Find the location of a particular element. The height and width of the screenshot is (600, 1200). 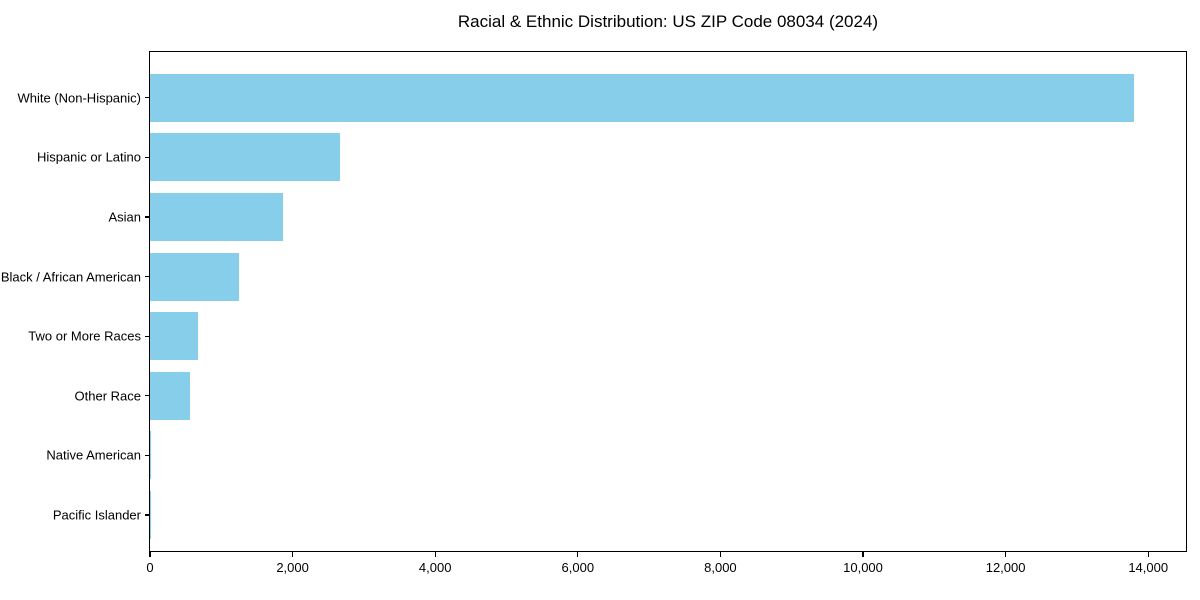

y-tick-label: Asian is located at coordinates (124, 217).